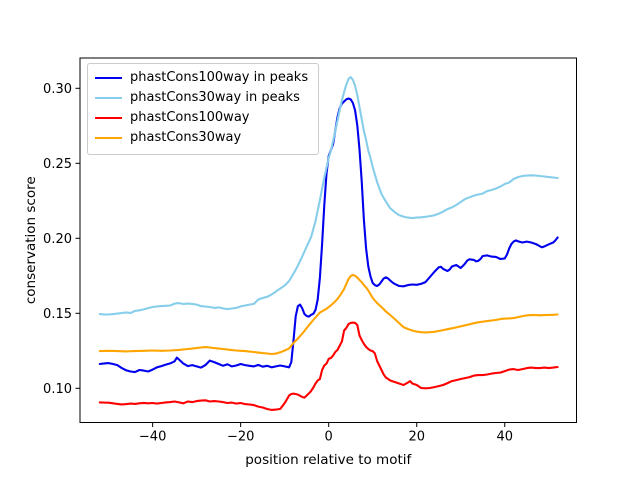 The height and width of the screenshot is (480, 640). I want to click on y-tick-label: 0.30, so click(57, 89).